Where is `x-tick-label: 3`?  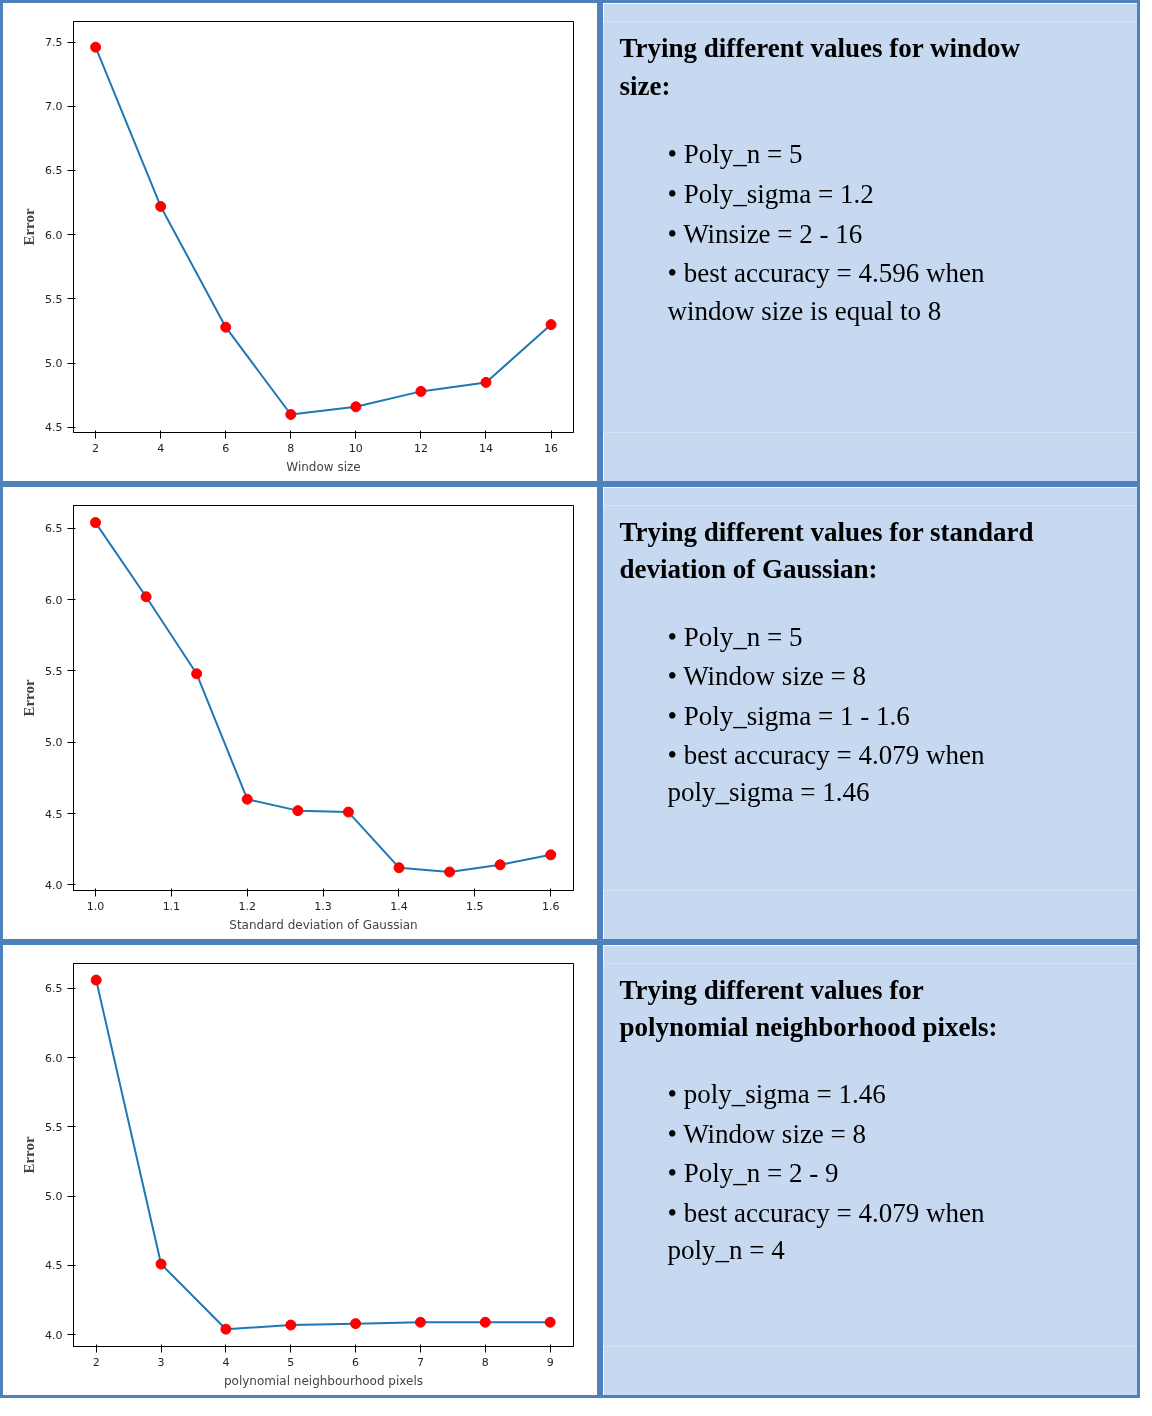
x-tick-label: 3 is located at coordinates (161, 1362).